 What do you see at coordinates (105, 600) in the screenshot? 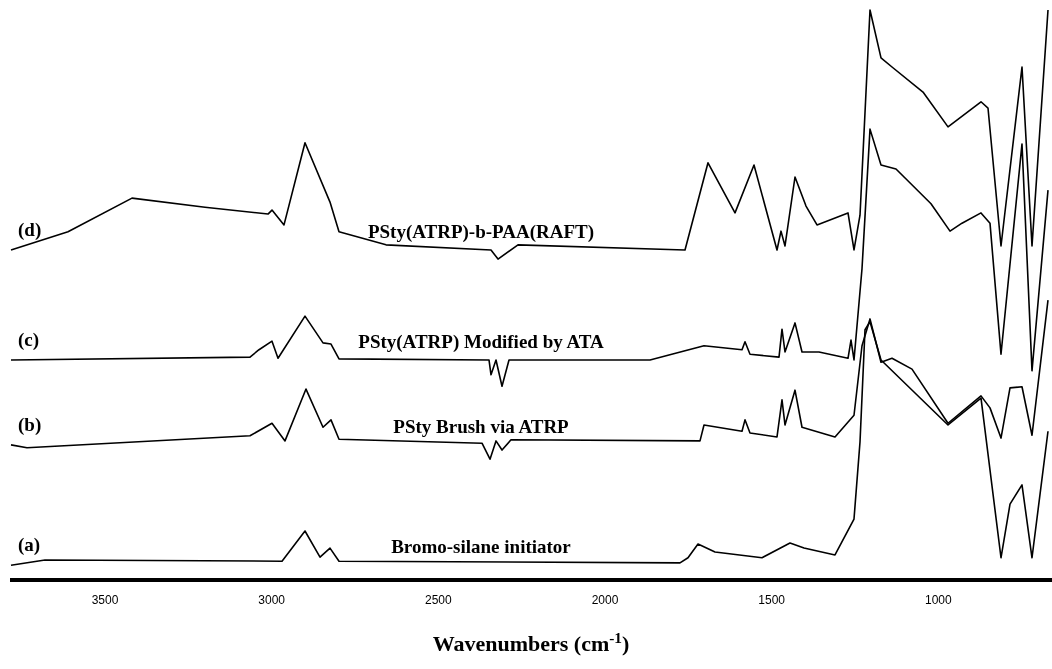
I see `x-tick-label: 3500` at bounding box center [105, 600].